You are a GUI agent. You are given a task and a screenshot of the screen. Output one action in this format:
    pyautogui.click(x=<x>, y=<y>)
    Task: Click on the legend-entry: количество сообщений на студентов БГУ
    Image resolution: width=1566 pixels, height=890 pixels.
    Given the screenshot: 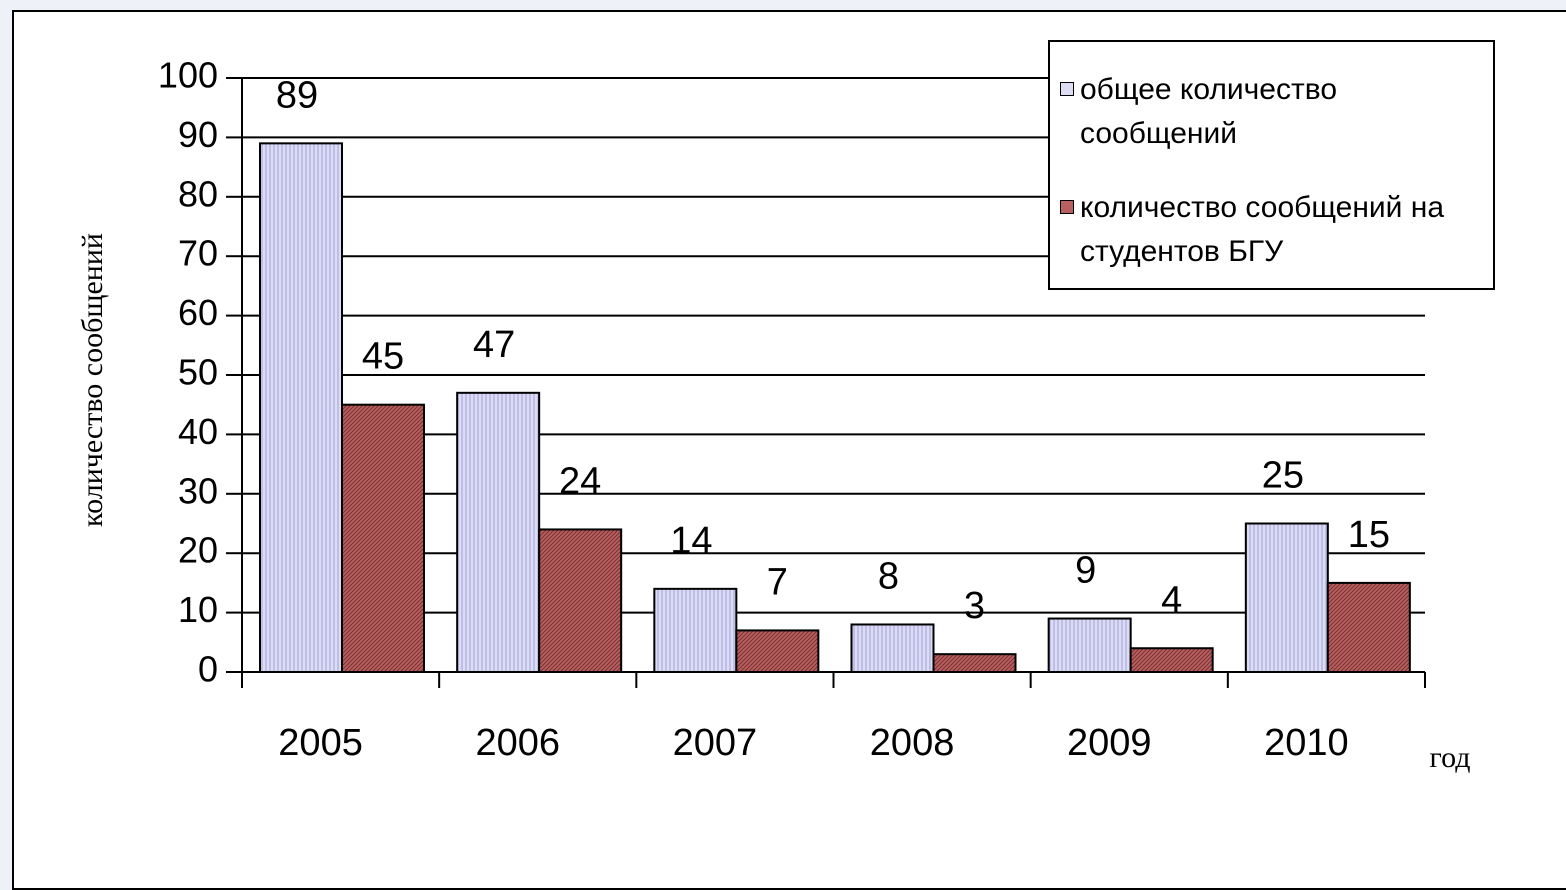 What is the action you would take?
    pyautogui.click(x=1271, y=230)
    